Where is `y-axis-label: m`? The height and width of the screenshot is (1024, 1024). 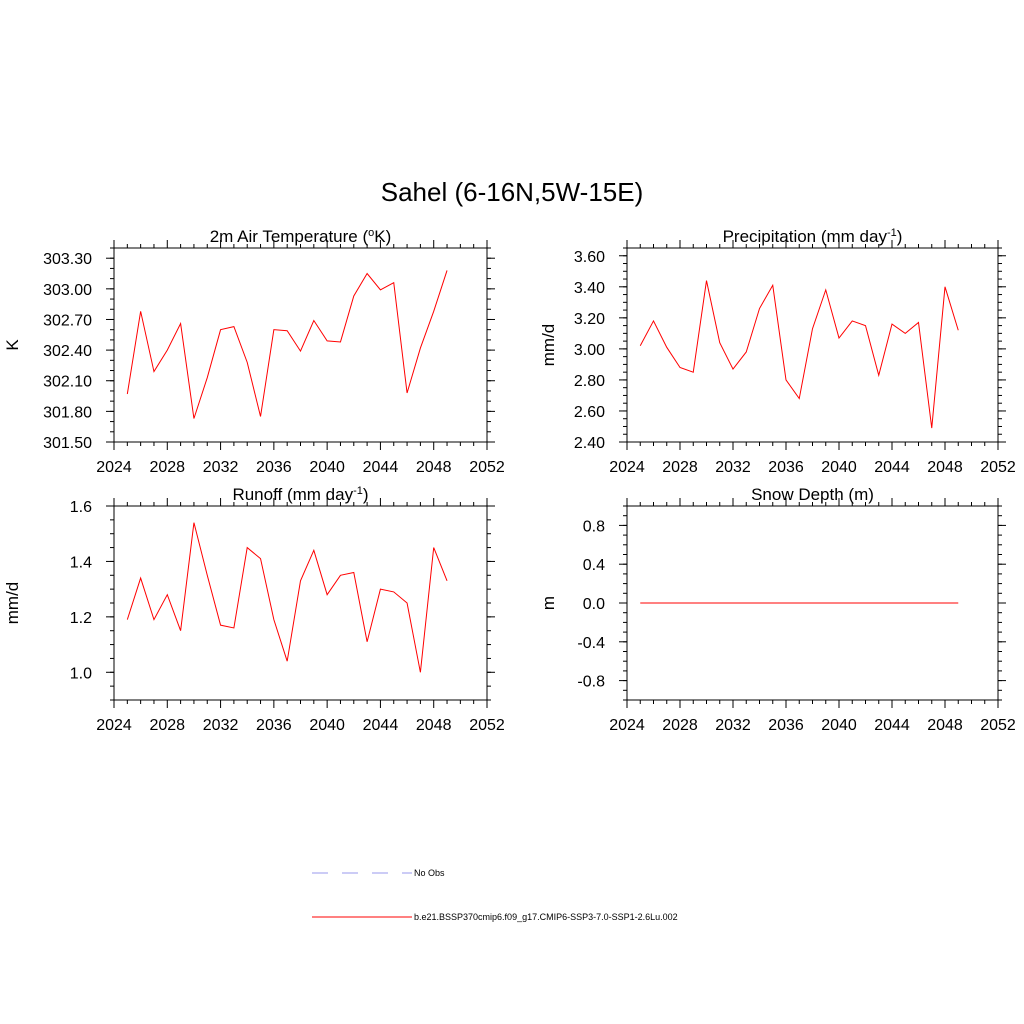
y-axis-label: m is located at coordinates (548, 603).